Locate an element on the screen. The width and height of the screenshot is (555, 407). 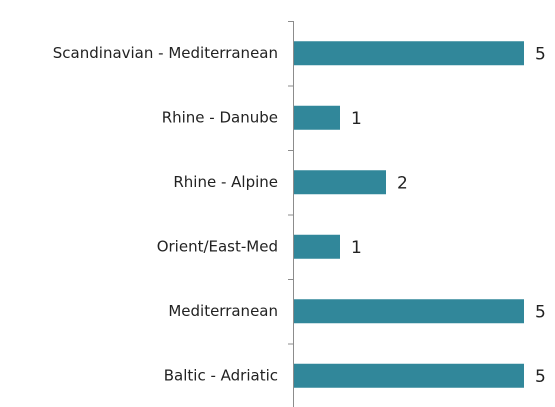
y-tick-label: Scandinavian - Mediterranean is located at coordinates (165, 53).